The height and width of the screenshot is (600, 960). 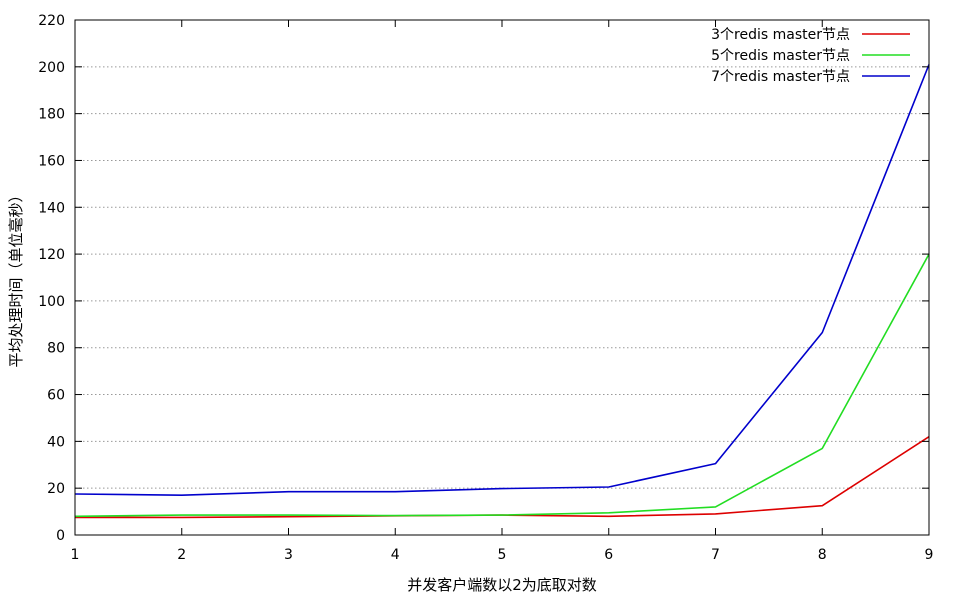 What do you see at coordinates (929, 555) in the screenshot?
I see `x-tick-label: 9` at bounding box center [929, 555].